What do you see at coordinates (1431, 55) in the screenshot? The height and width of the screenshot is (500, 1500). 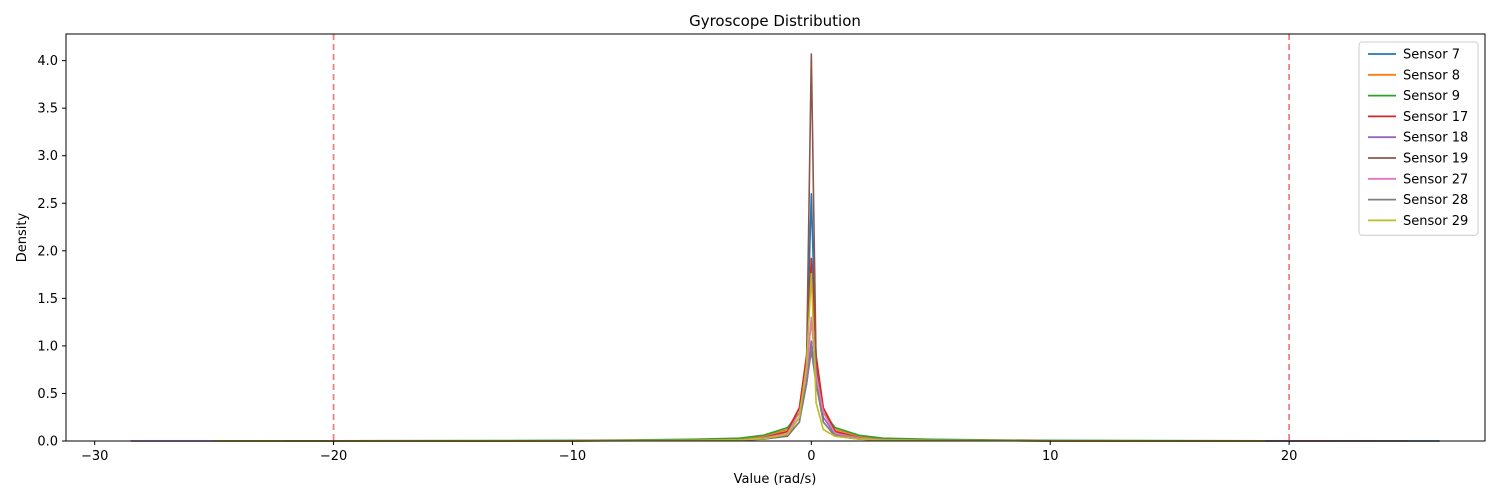 I see `legend-label: Sensor 7` at bounding box center [1431, 55].